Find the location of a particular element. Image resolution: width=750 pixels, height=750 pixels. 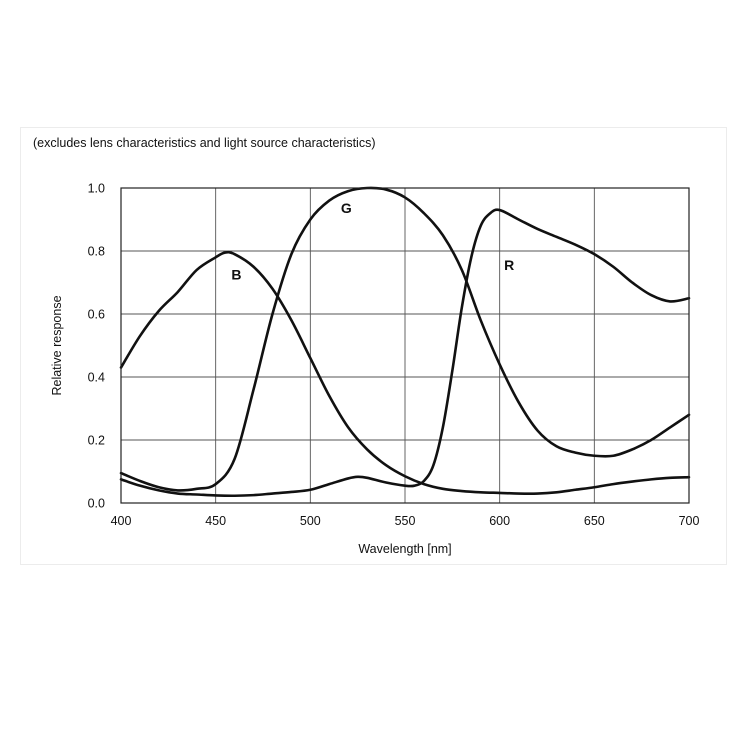

y-tick-label: 0.0 is located at coordinates (96, 504).